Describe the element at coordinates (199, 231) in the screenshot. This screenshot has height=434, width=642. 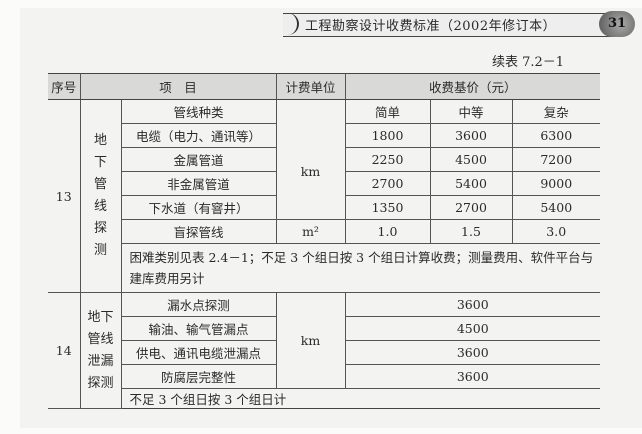
I see `item-cell: 盲探管线` at that location.